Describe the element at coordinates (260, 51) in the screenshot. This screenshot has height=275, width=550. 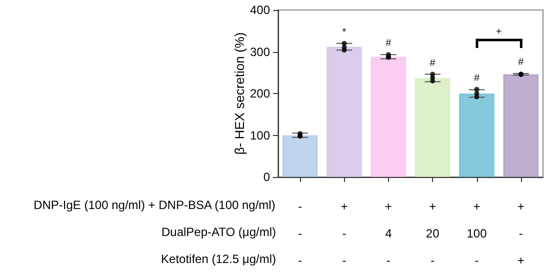
I see `y-tick-label: 300` at that location.